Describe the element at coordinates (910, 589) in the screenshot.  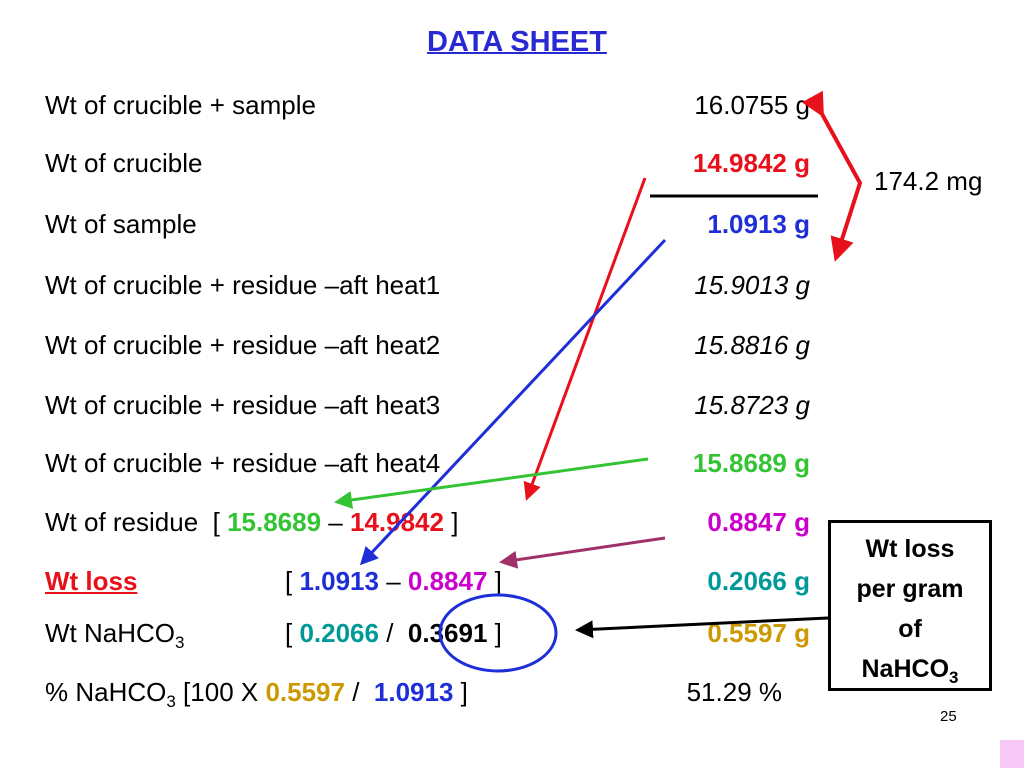
I see `text-part: per gram` at that location.